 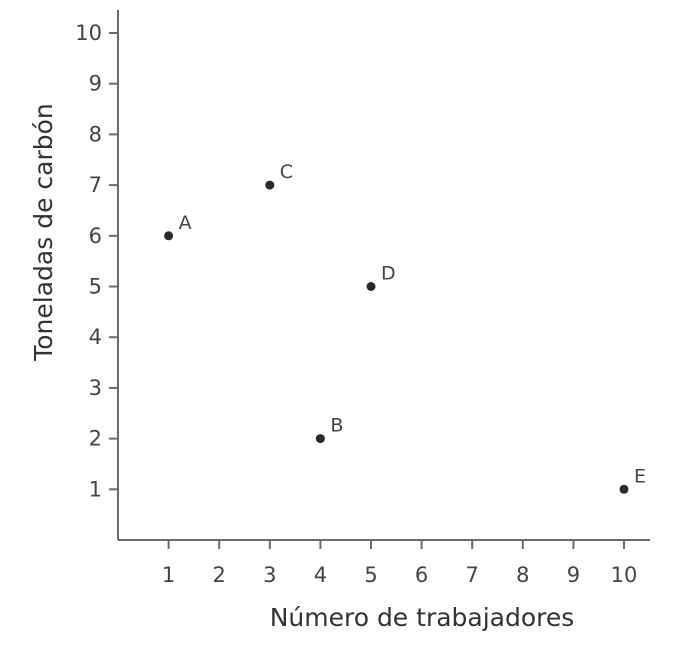 What do you see at coordinates (95, 287) in the screenshot?
I see `y-tick-label-5: 5` at bounding box center [95, 287].